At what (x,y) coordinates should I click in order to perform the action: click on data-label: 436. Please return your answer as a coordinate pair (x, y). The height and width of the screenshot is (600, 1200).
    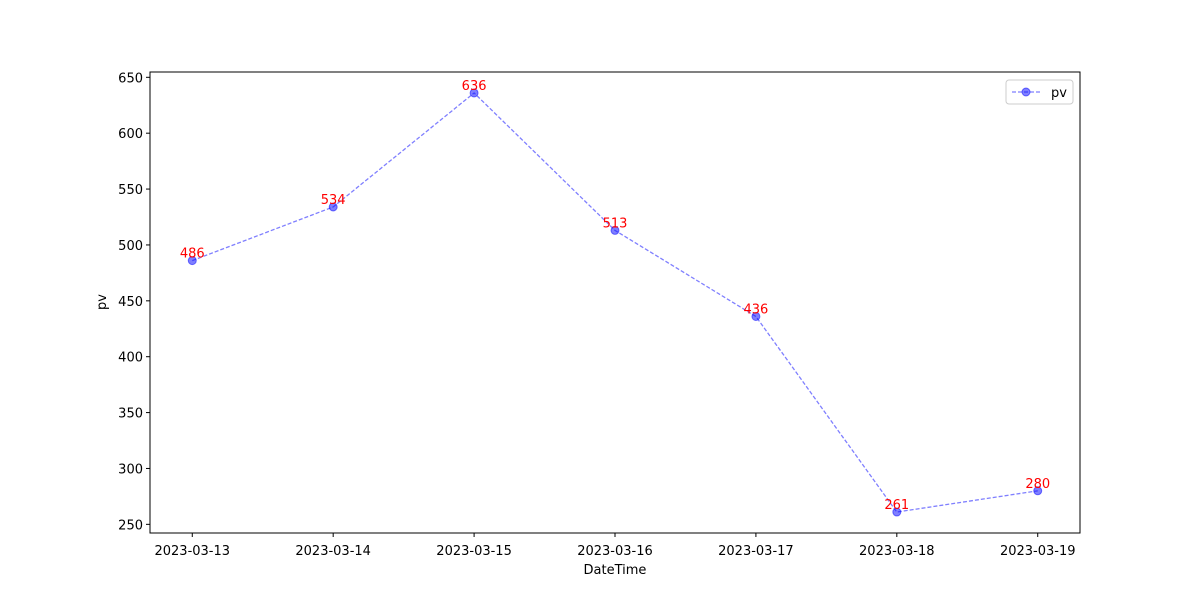
    Looking at the image, I should click on (755, 309).